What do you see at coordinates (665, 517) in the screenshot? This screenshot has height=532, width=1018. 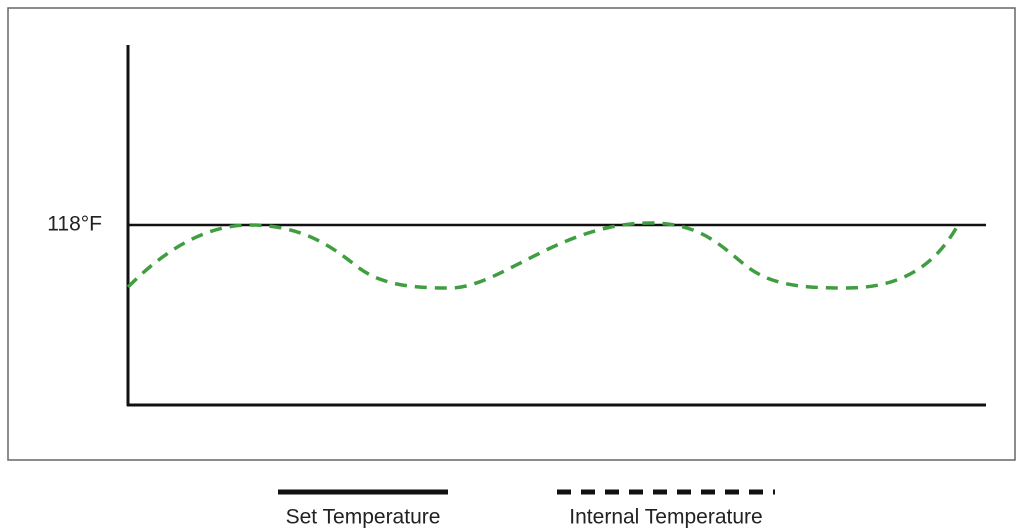 I see `legend-label: Internal Temperature` at bounding box center [665, 517].